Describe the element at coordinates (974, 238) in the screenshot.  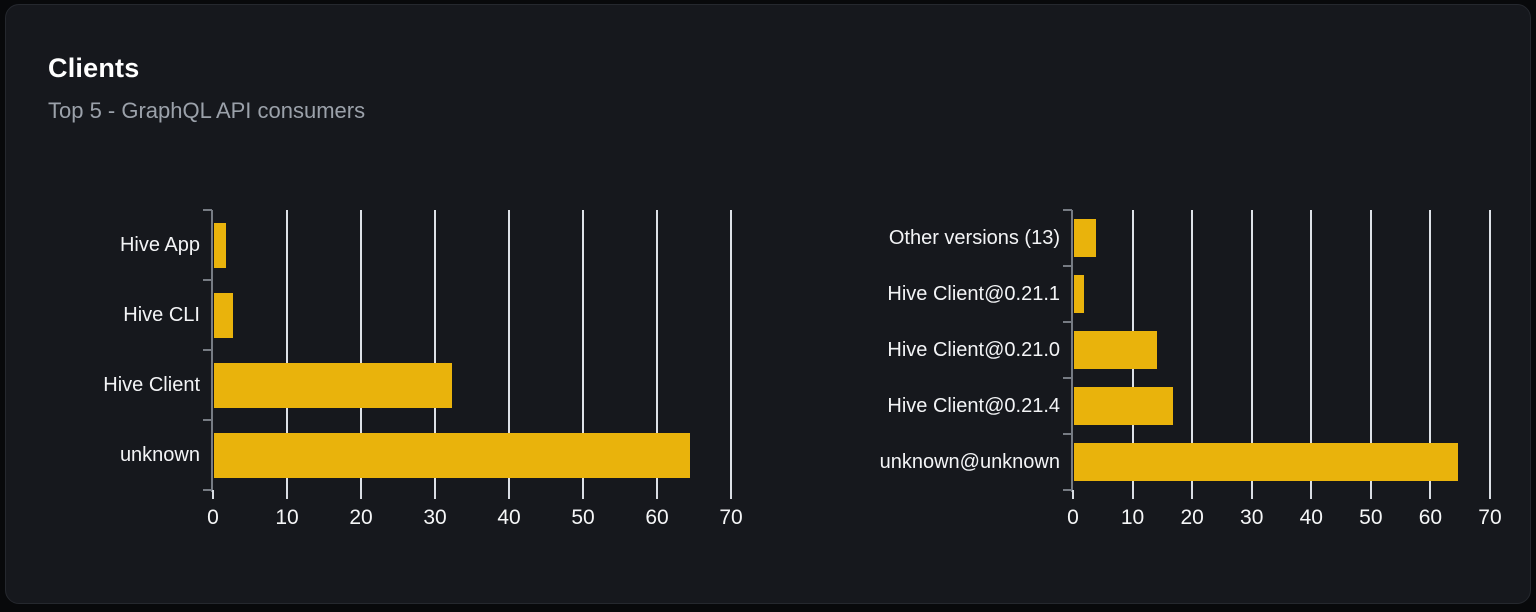
I see `category-label: Other versions (13)` at that location.